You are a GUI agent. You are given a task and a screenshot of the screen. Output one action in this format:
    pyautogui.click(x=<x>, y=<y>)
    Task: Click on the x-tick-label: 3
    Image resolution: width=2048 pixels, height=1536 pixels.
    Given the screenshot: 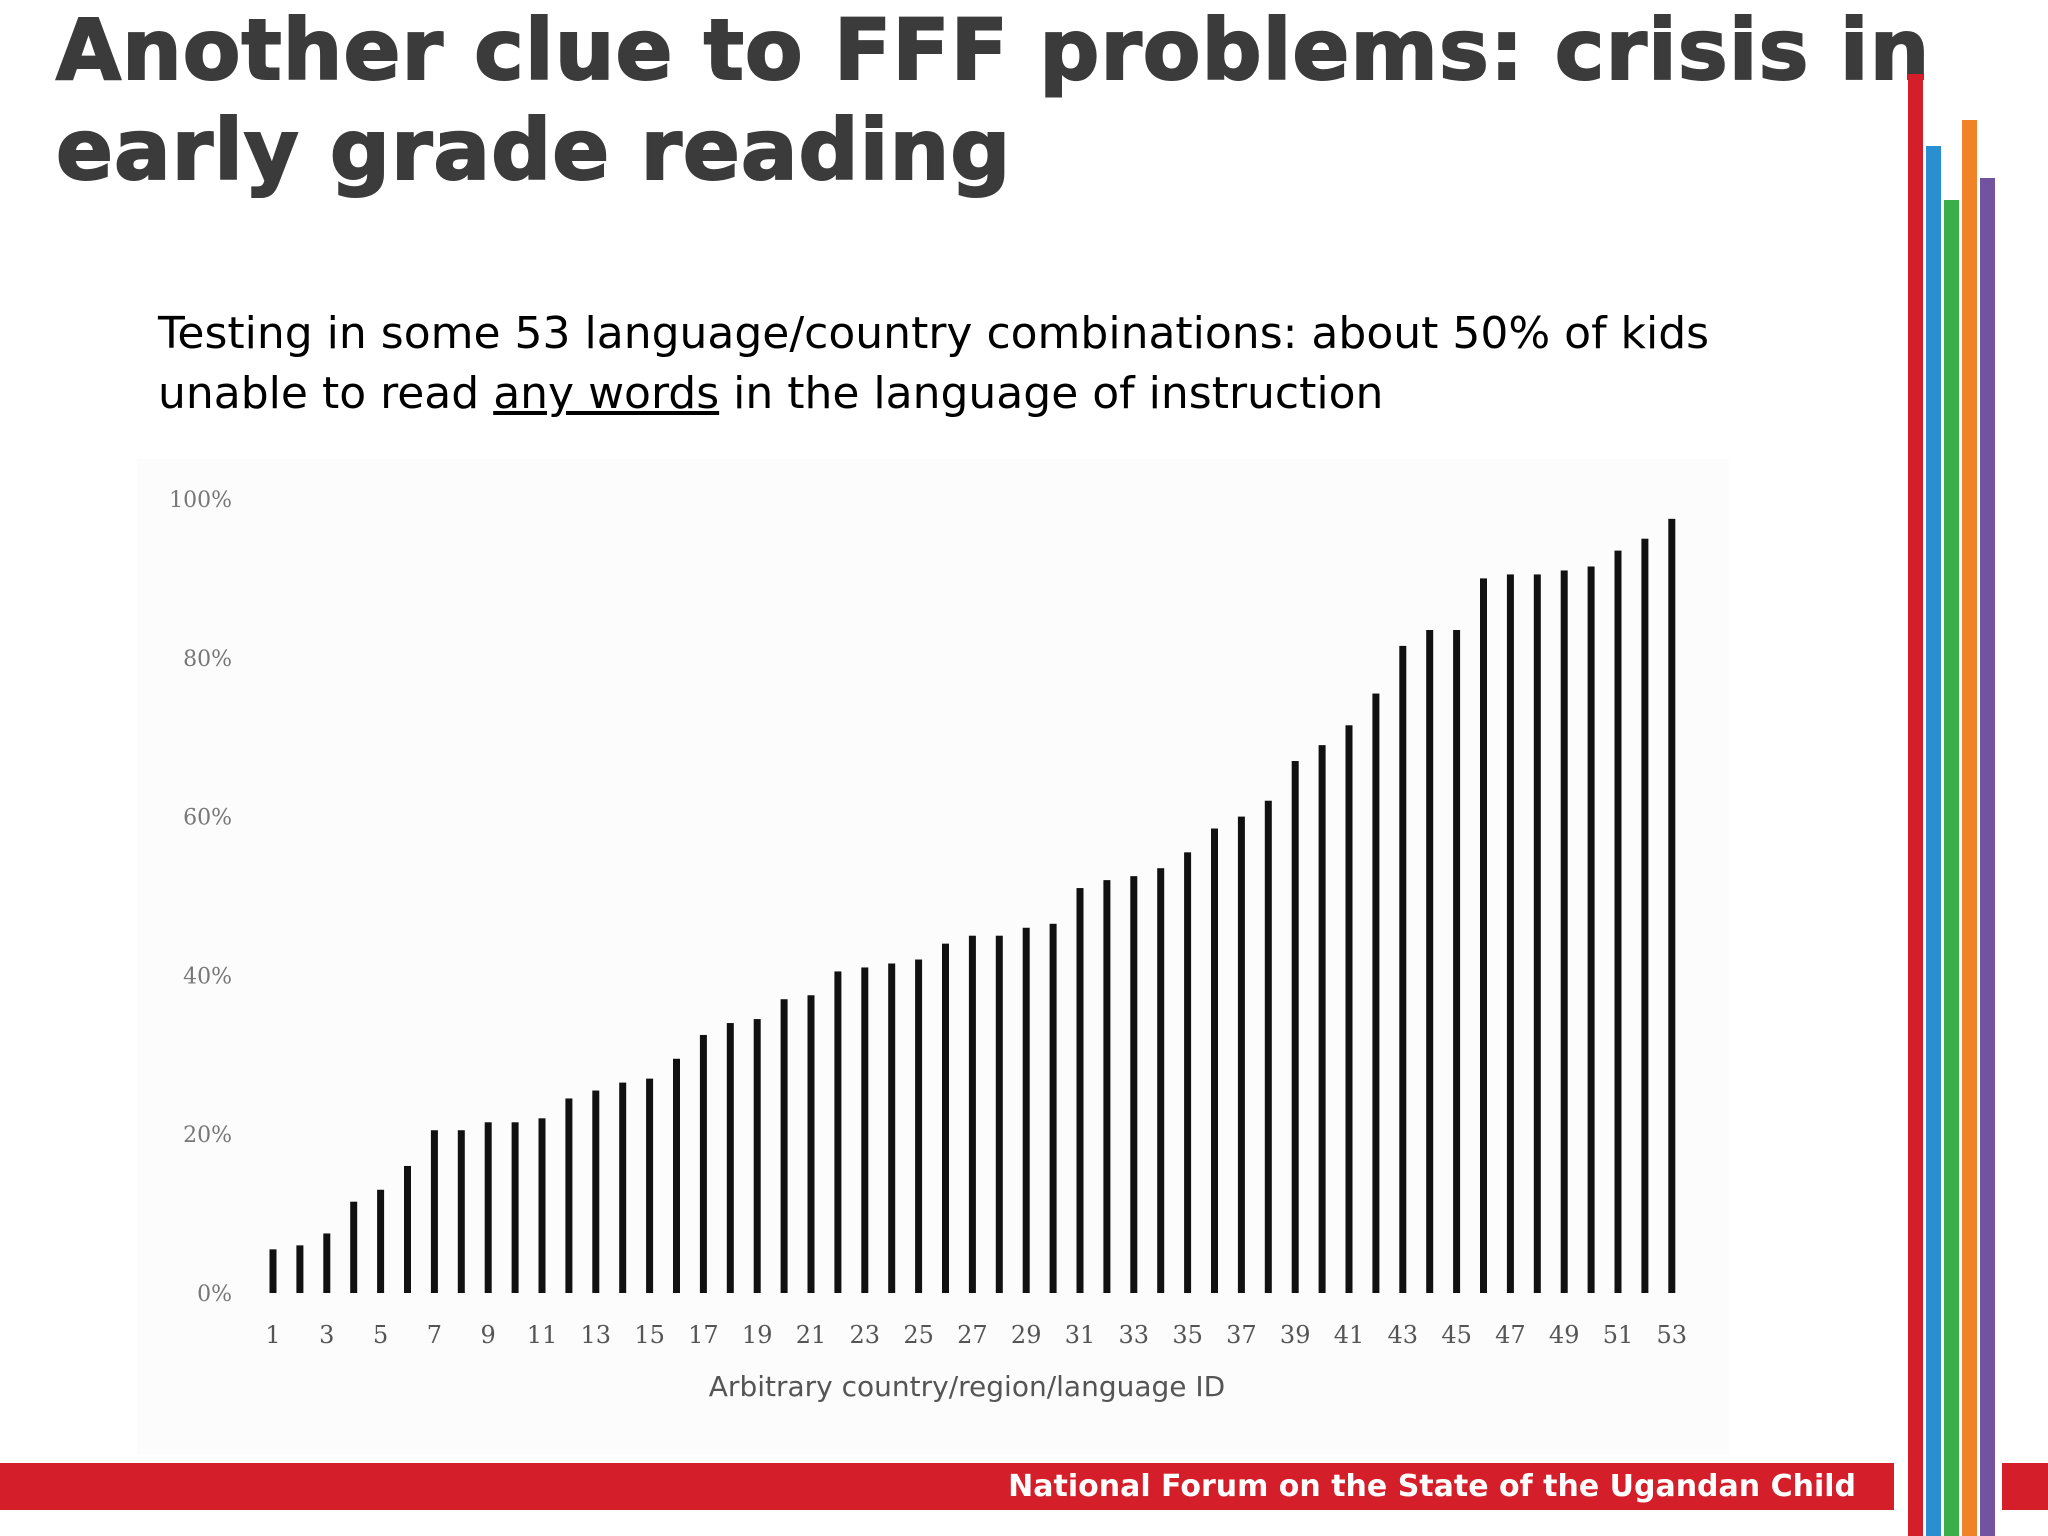 What is the action you would take?
    pyautogui.click(x=326, y=1335)
    